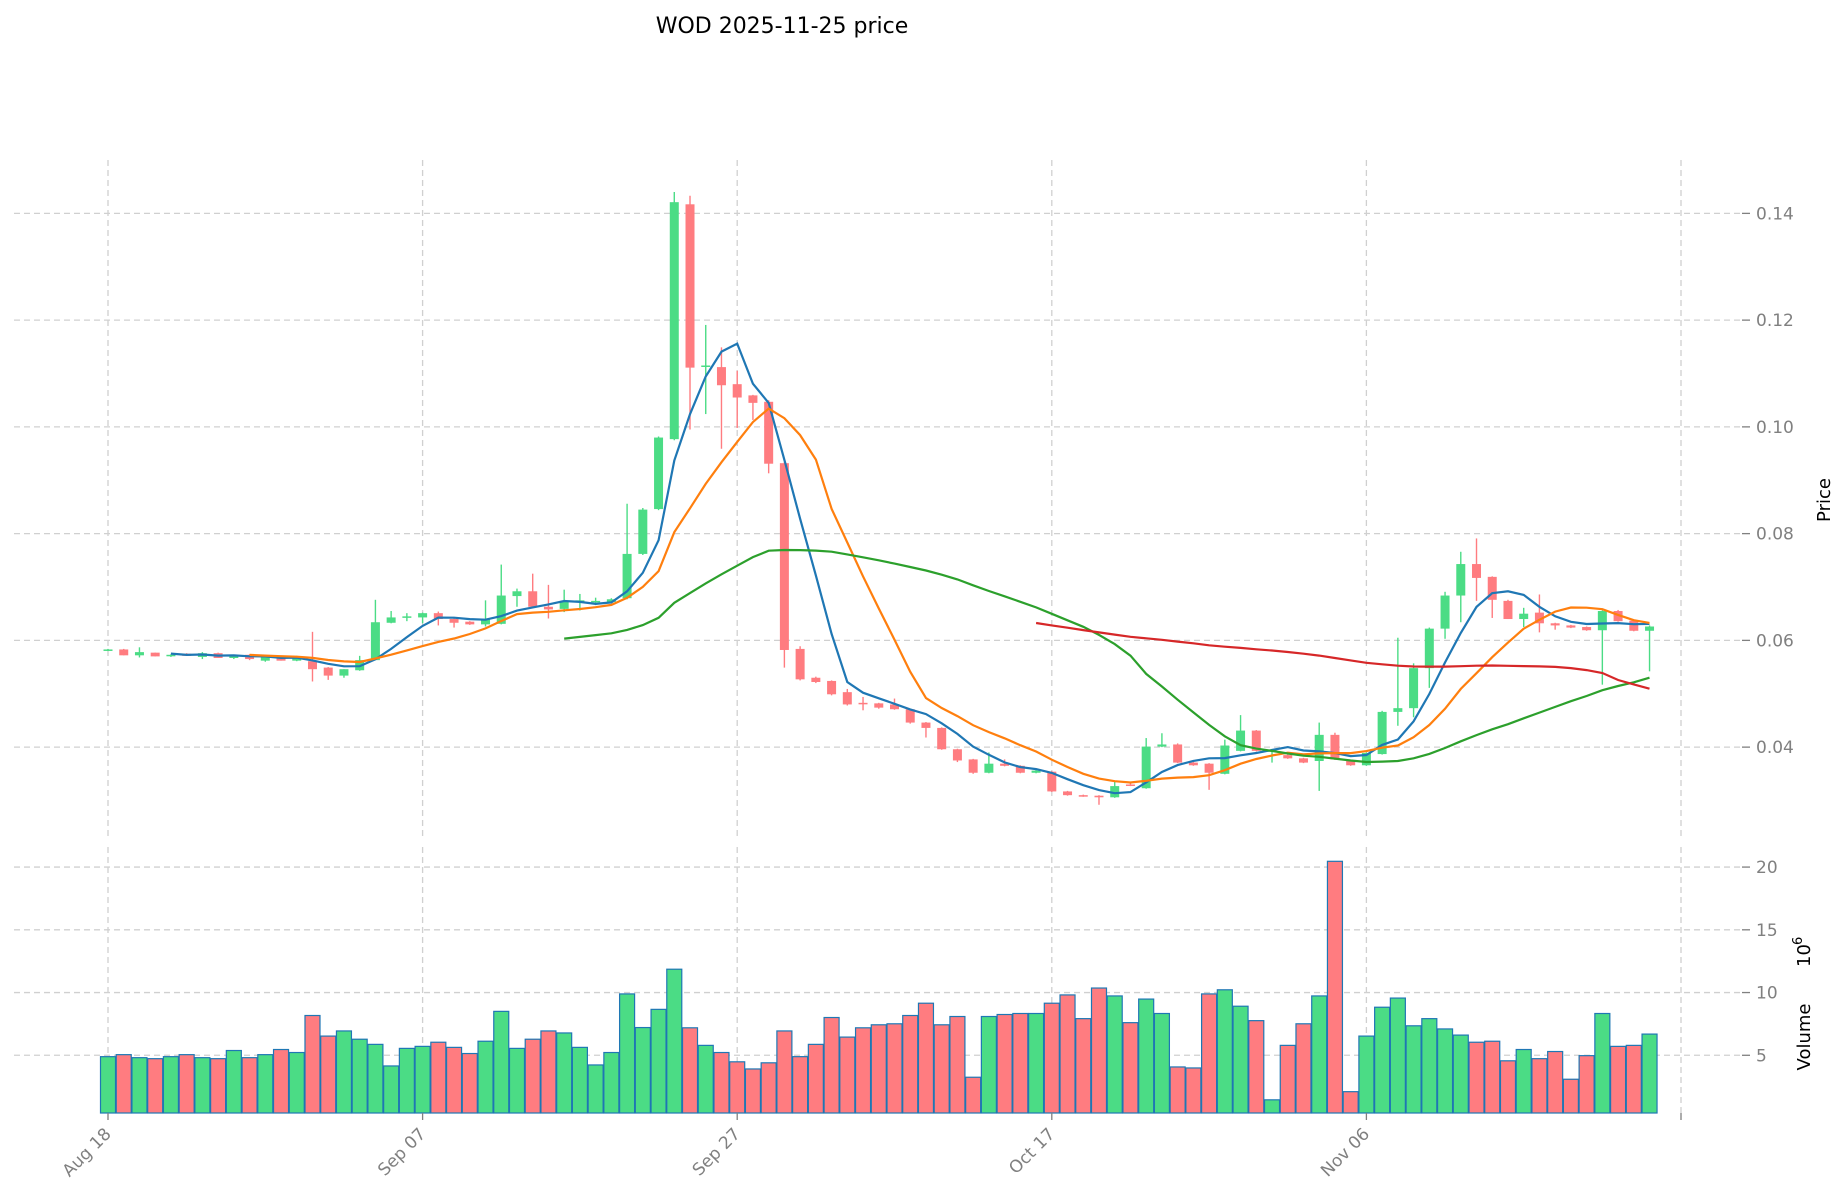 This screenshot has height=1202, width=1847. Describe the element at coordinates (1032, 1151) in the screenshot. I see `x-tick-label: Oct 17` at that location.